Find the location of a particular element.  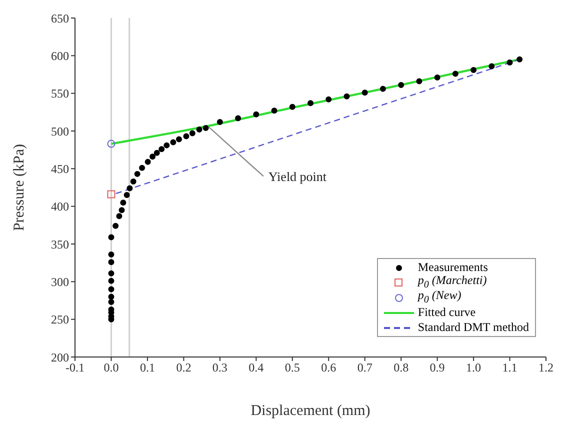

x-tick-label: 0.5 is located at coordinates (292, 367).